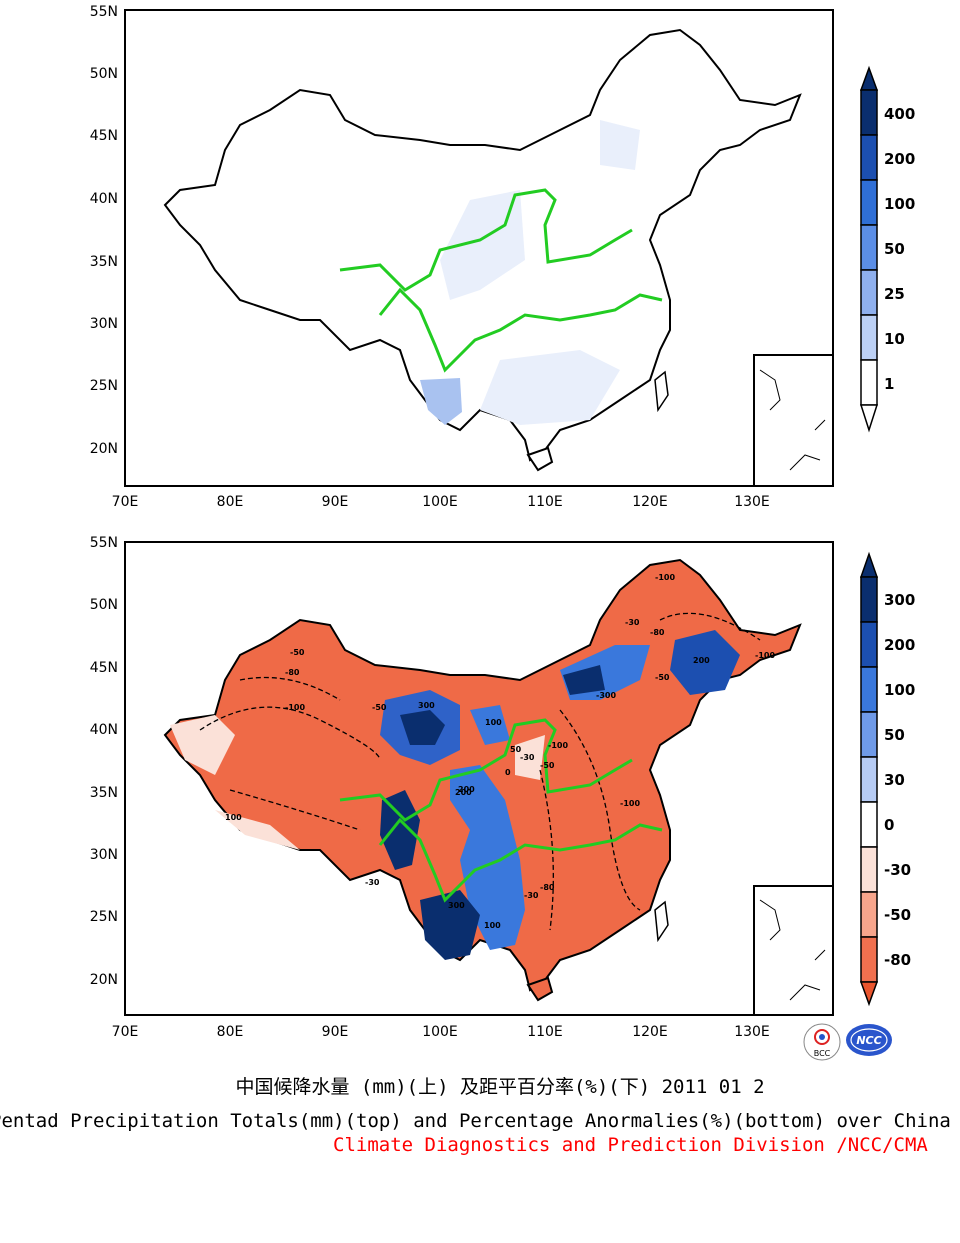  I want to click on bottom-cbar-label-0: 0, so click(889, 825).